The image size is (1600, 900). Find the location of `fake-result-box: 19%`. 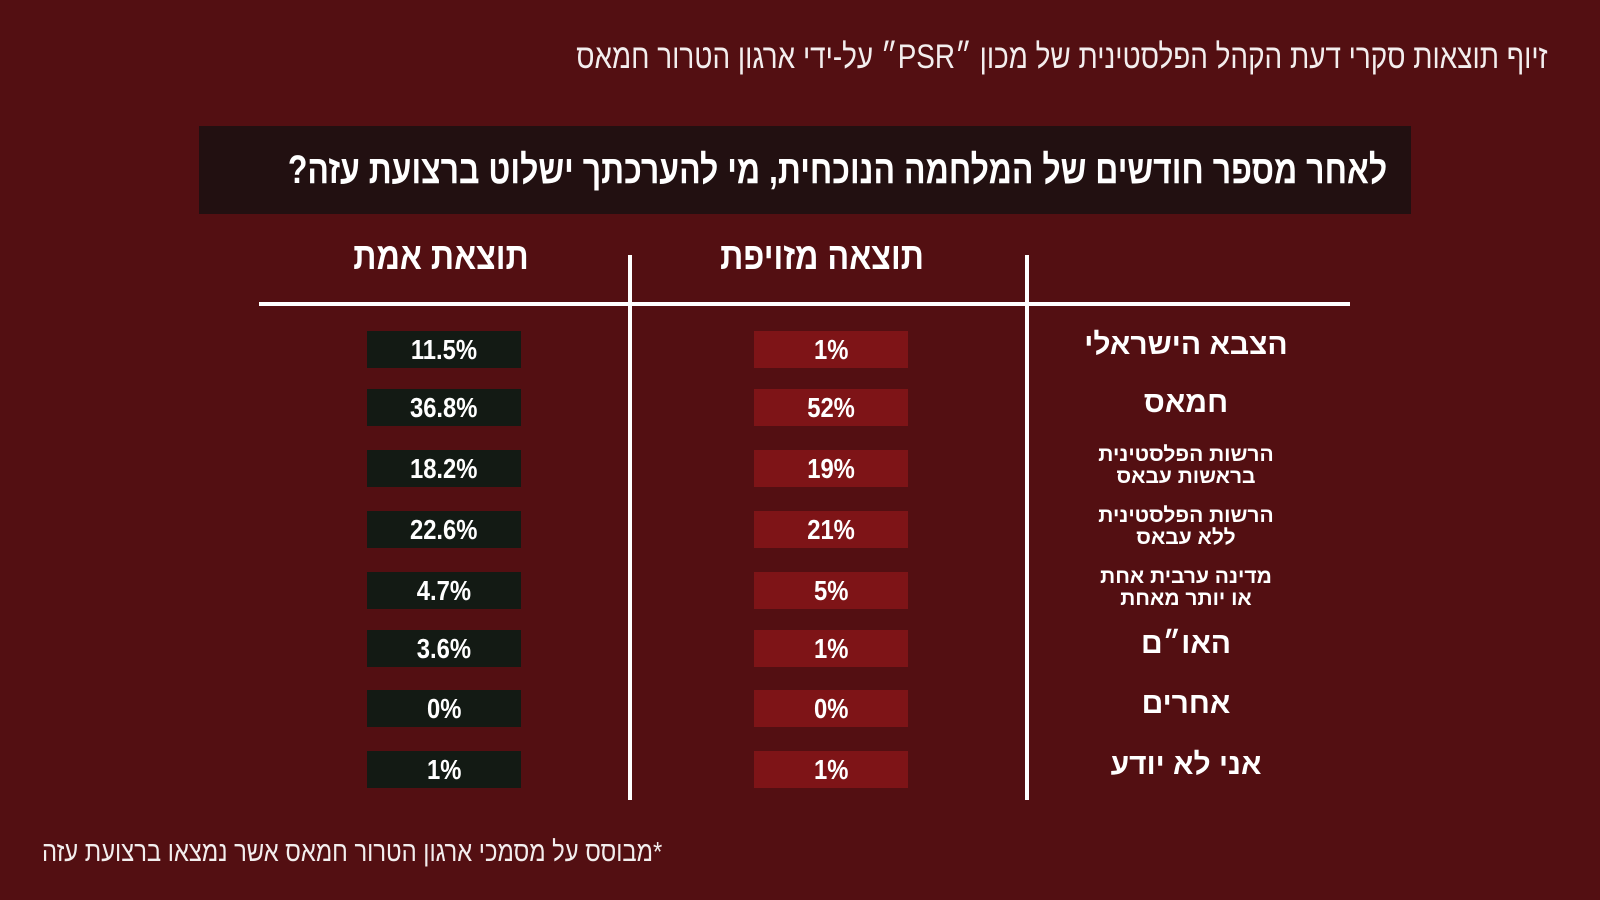

fake-result-box: 19% is located at coordinates (831, 468).